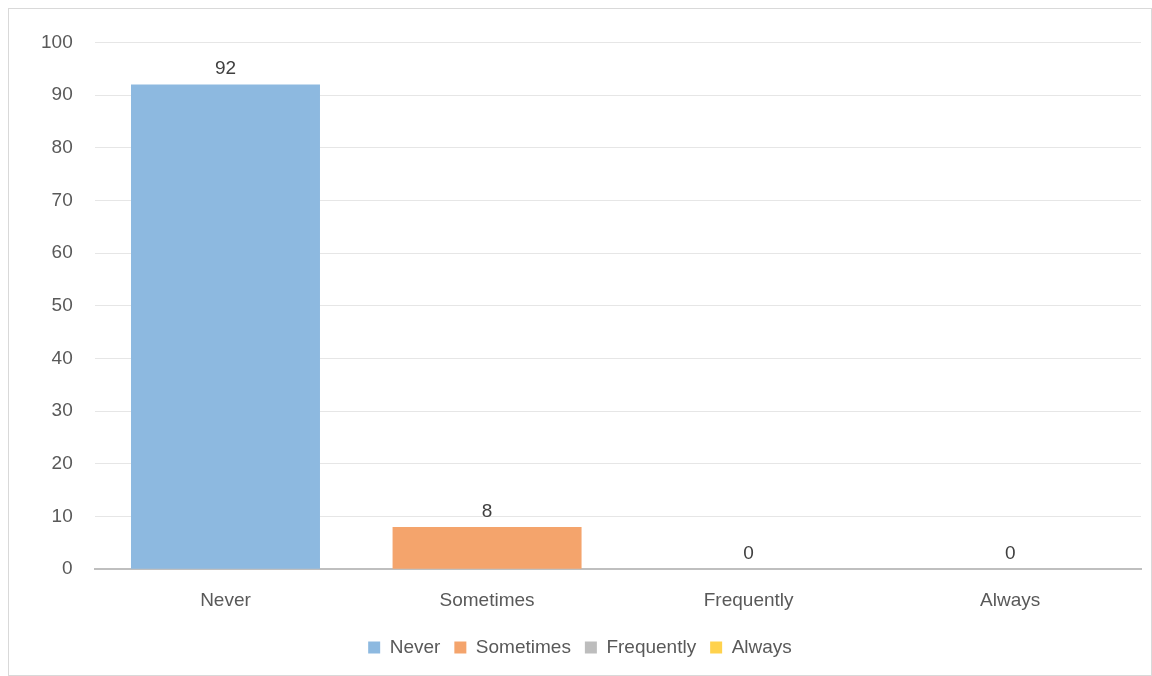 The width and height of the screenshot is (1152, 676). Describe the element at coordinates (62, 94) in the screenshot. I see `y-tick-label: 90` at that location.